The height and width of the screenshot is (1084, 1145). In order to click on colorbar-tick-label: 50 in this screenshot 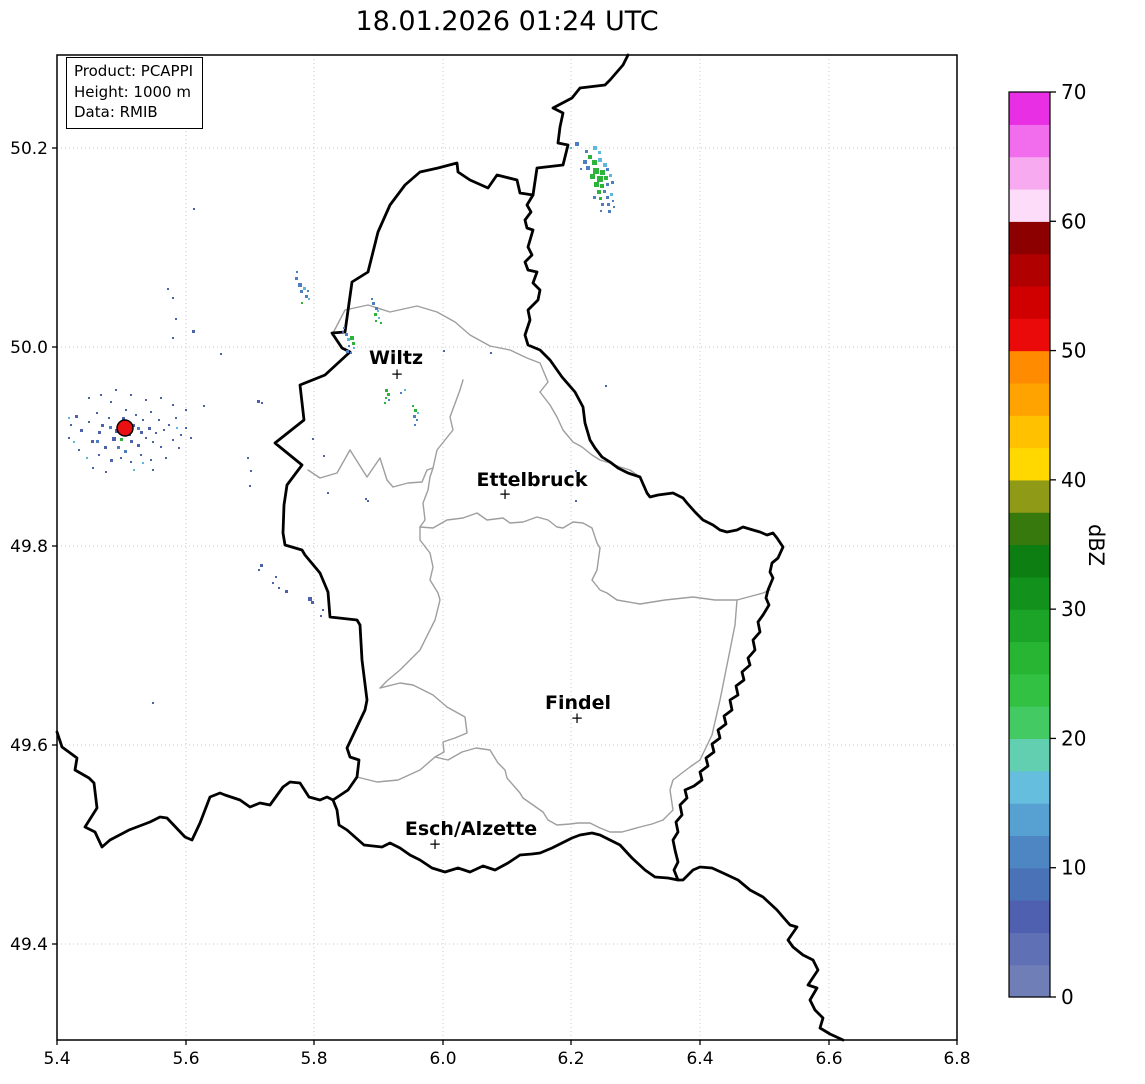, I will do `click(1073, 351)`.